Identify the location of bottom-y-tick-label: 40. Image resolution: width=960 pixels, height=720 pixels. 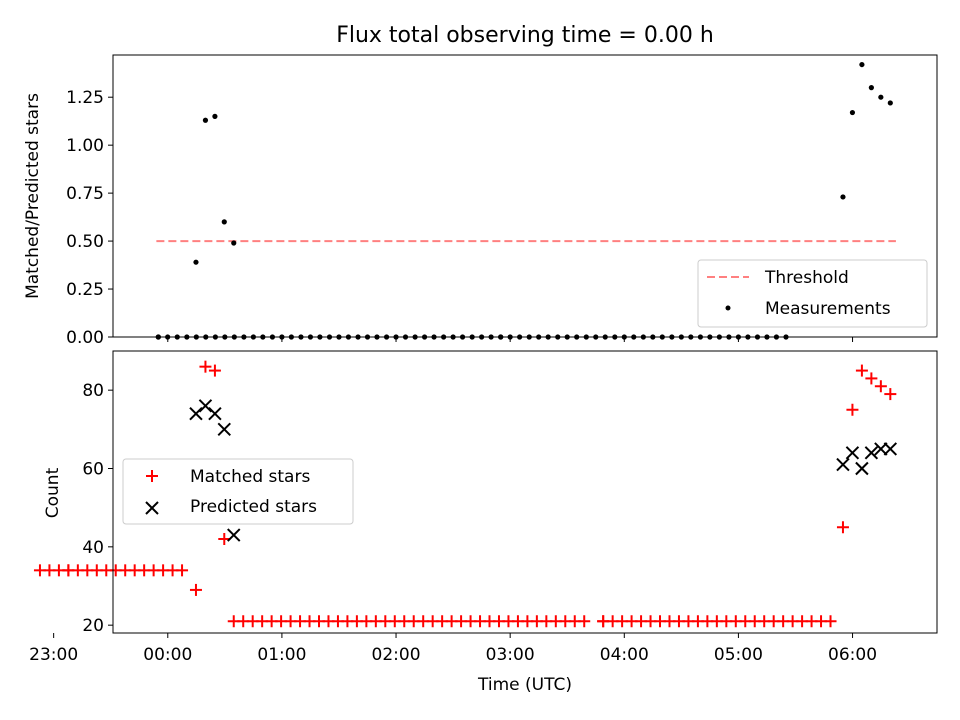
(93, 548).